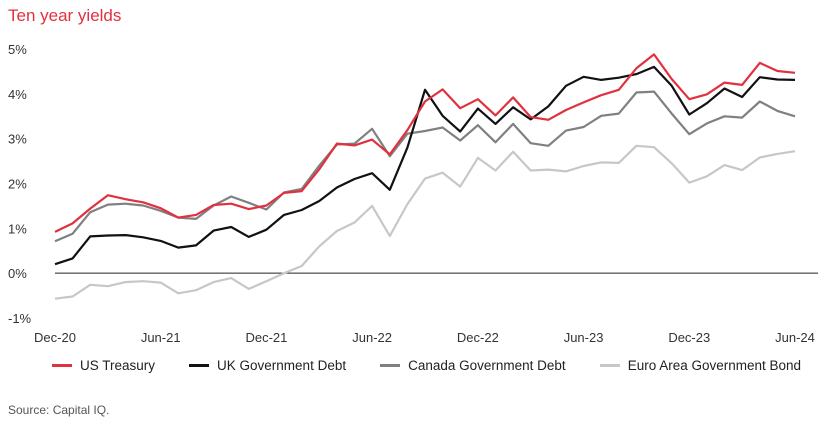 The width and height of the screenshot is (827, 428). I want to click on legend-label: Euro Area Government Bond, so click(714, 365).